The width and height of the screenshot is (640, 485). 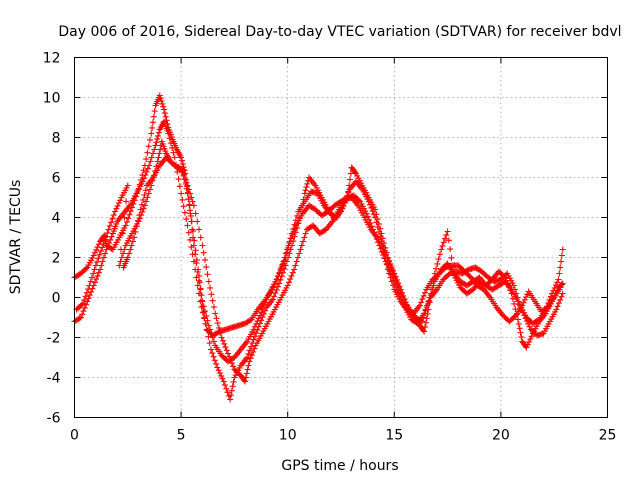 I want to click on y-tick-label: 10, so click(x=52, y=99).